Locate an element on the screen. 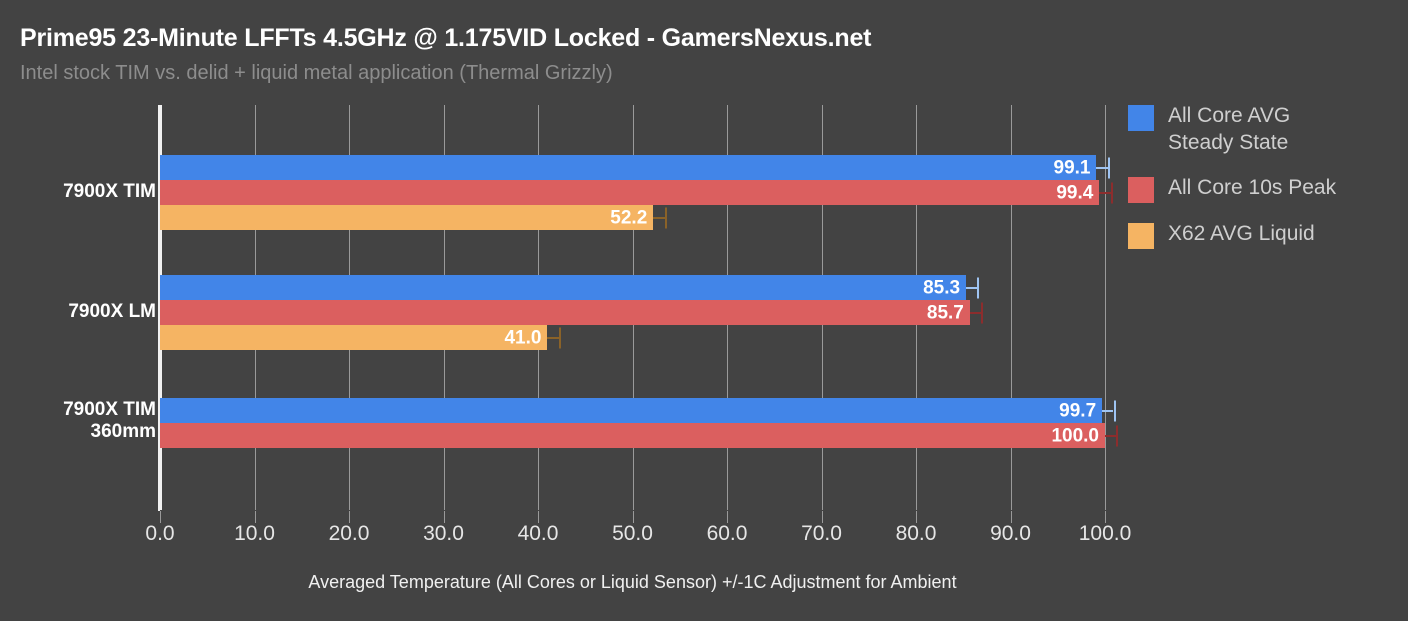 This screenshot has height=621, width=1408. x-tick-label: 70.0 is located at coordinates (821, 533).